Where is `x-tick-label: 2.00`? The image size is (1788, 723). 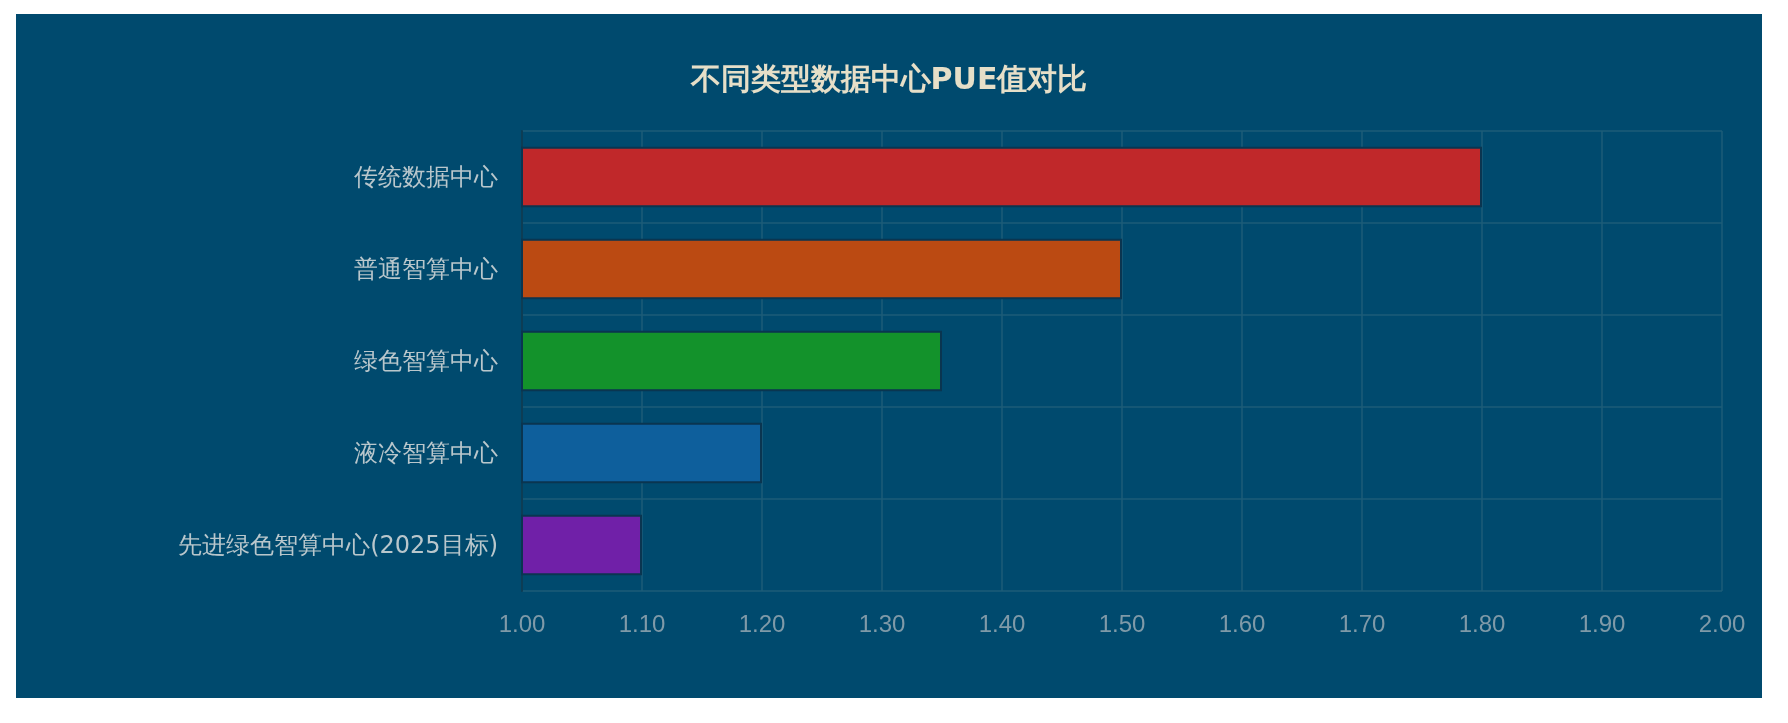 x-tick-label: 2.00 is located at coordinates (1722, 623).